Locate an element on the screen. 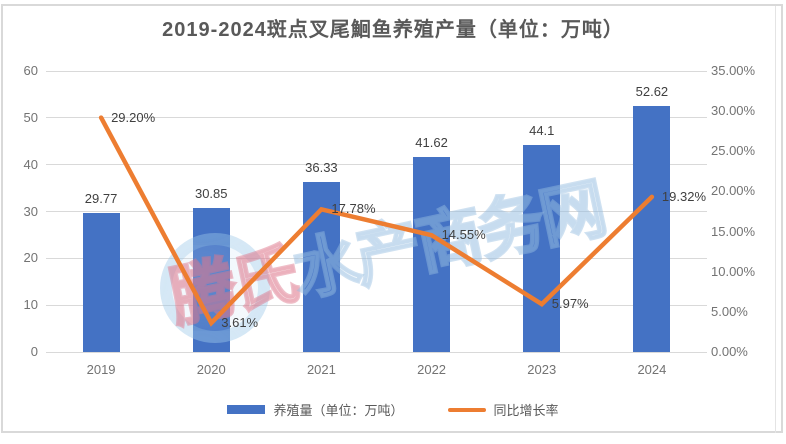 The image size is (786, 444). left-axis-tick: 0 is located at coordinates (34, 351).